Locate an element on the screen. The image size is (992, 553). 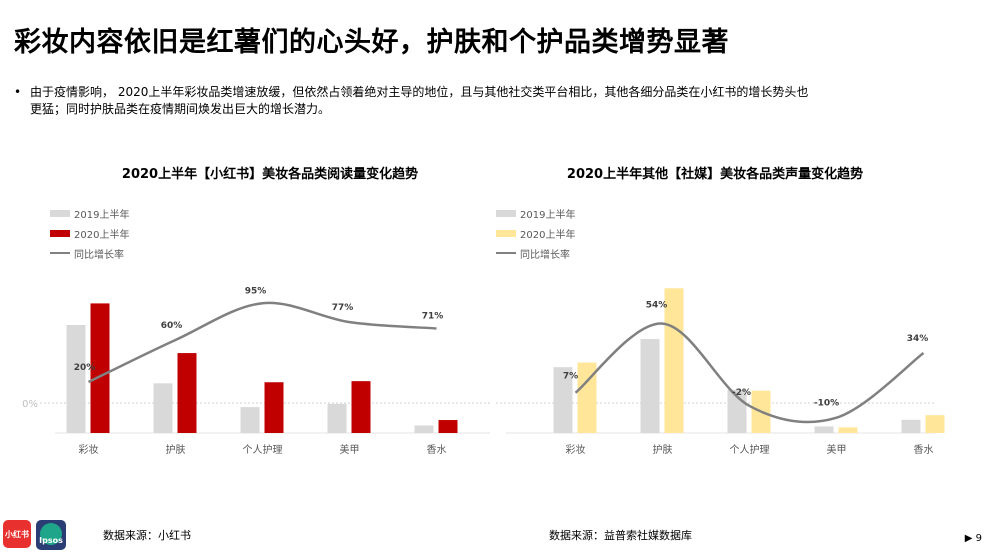
growth-data-label: 54% is located at coordinates (657, 306).